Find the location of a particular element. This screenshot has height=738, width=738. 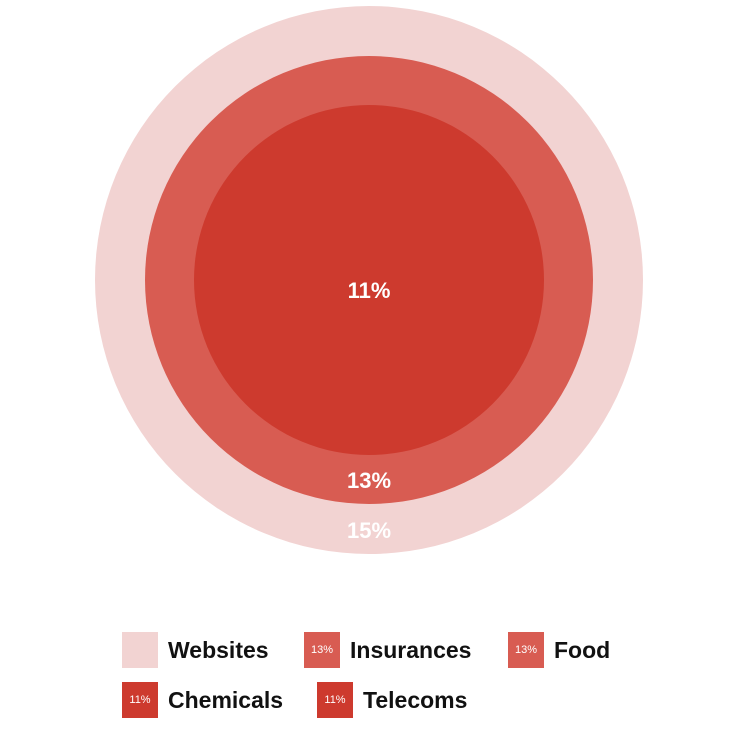

legend-swatch-websites is located at coordinates (140, 650).